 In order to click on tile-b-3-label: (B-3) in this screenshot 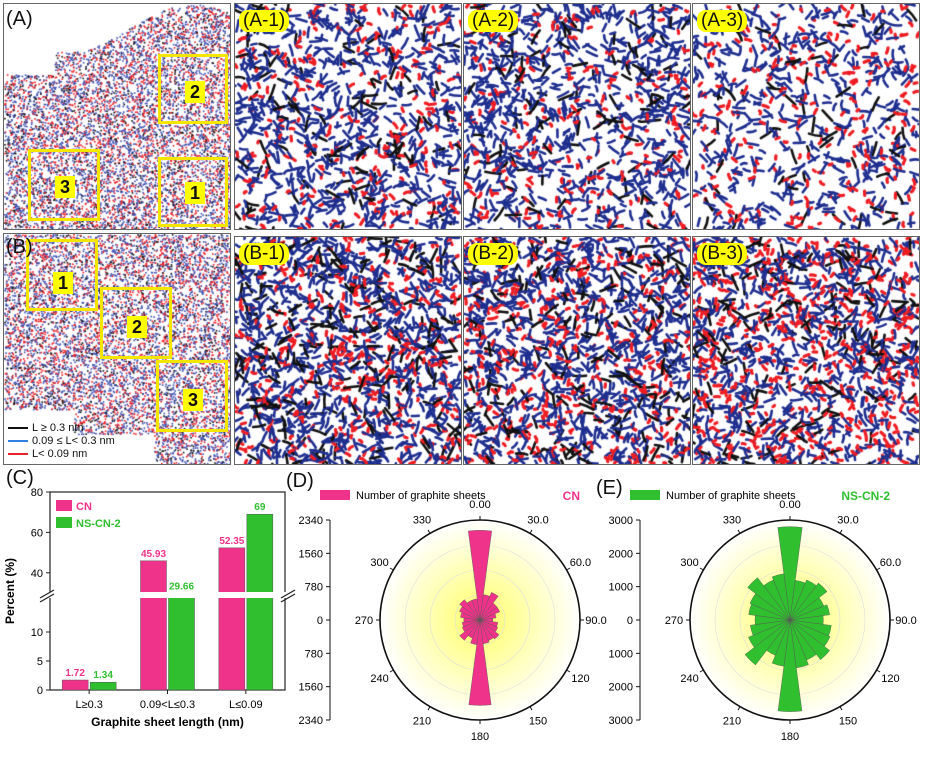, I will do `click(722, 254)`.